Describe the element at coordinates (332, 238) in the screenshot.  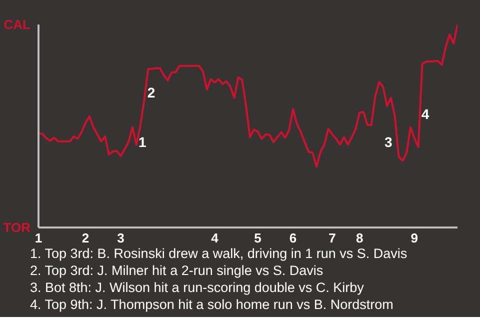
I see `x-tick-label: 7` at that location.